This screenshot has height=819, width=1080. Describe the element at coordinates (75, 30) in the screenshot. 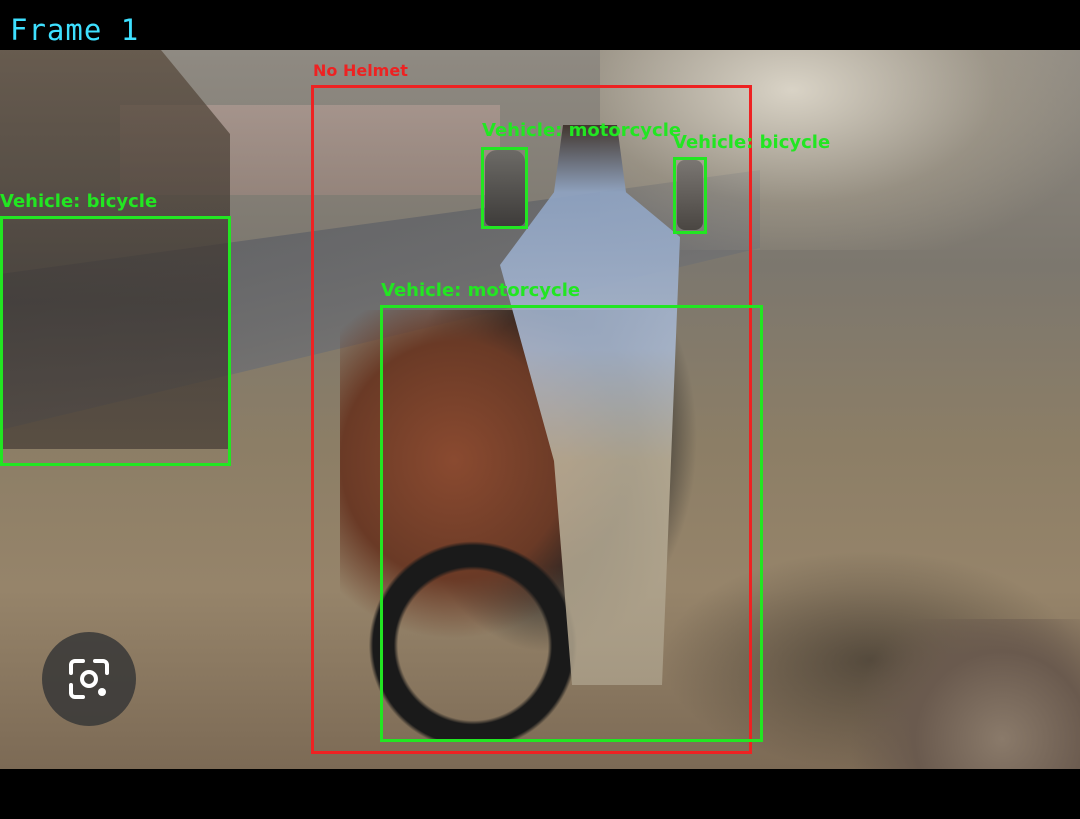

I see `frame-title: Frame 1` at that location.